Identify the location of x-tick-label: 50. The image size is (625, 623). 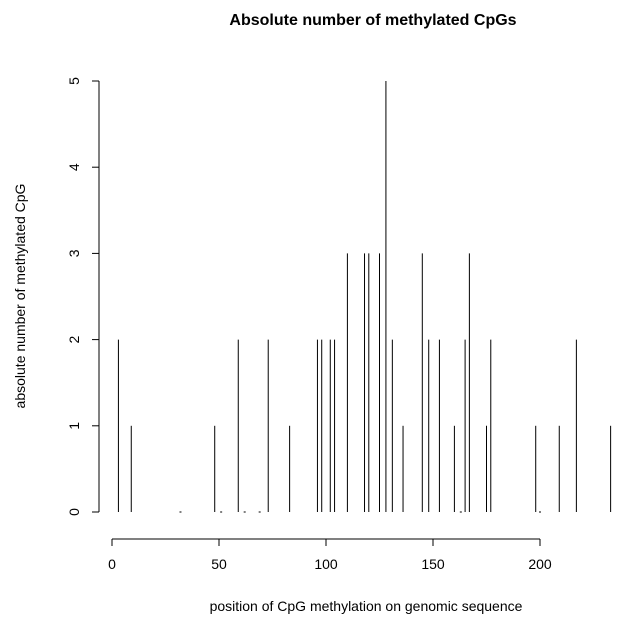
(219, 564).